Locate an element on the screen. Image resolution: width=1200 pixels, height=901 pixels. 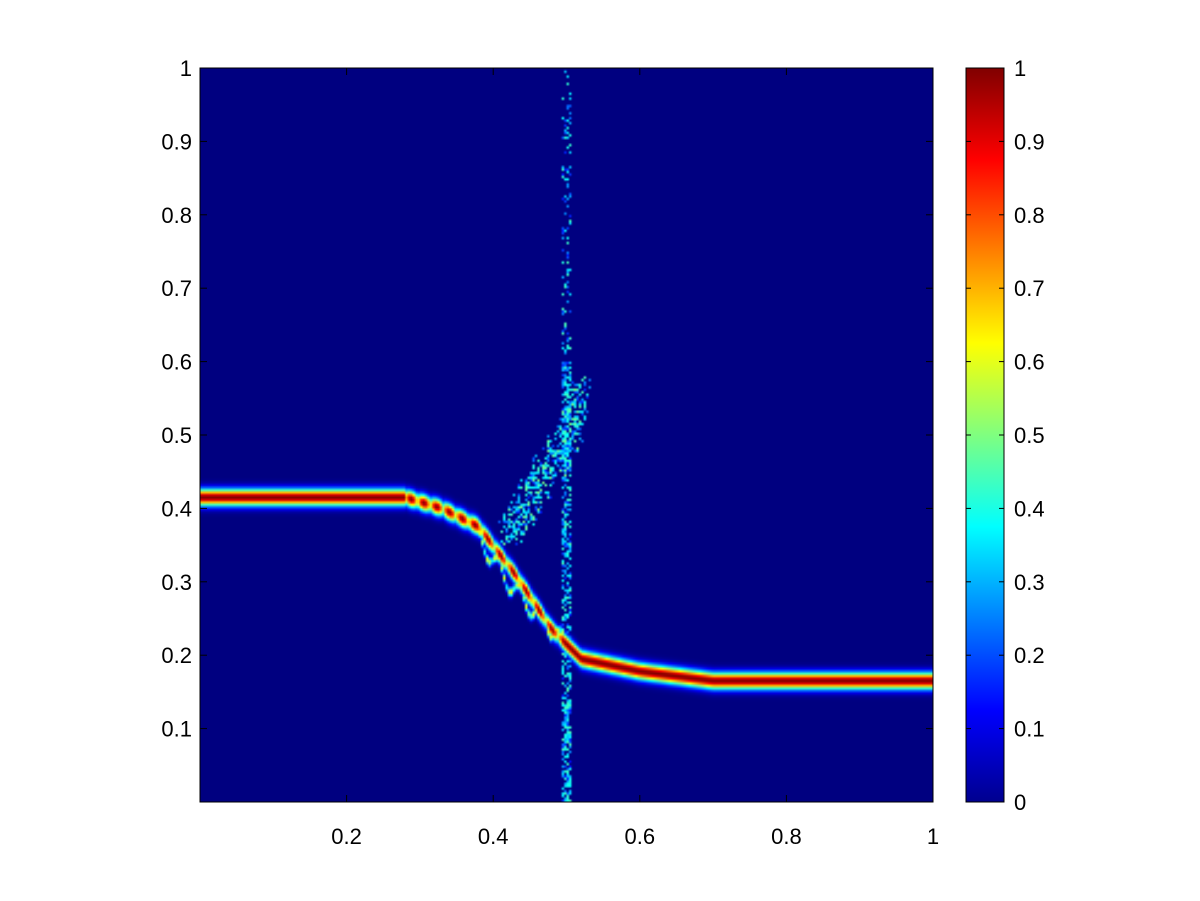
colorbar-tick-label: 0.2 is located at coordinates (1029, 655).